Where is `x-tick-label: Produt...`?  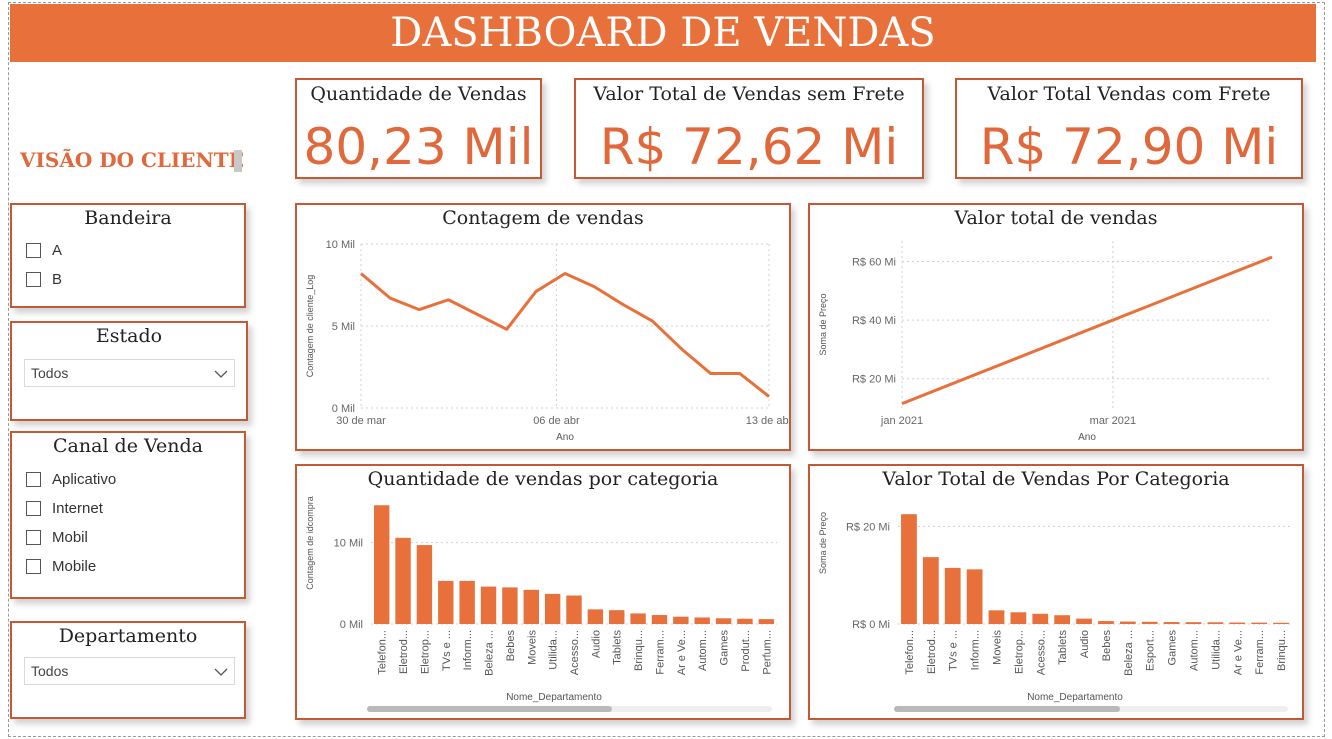
x-tick-label: Produt... is located at coordinates (746, 651).